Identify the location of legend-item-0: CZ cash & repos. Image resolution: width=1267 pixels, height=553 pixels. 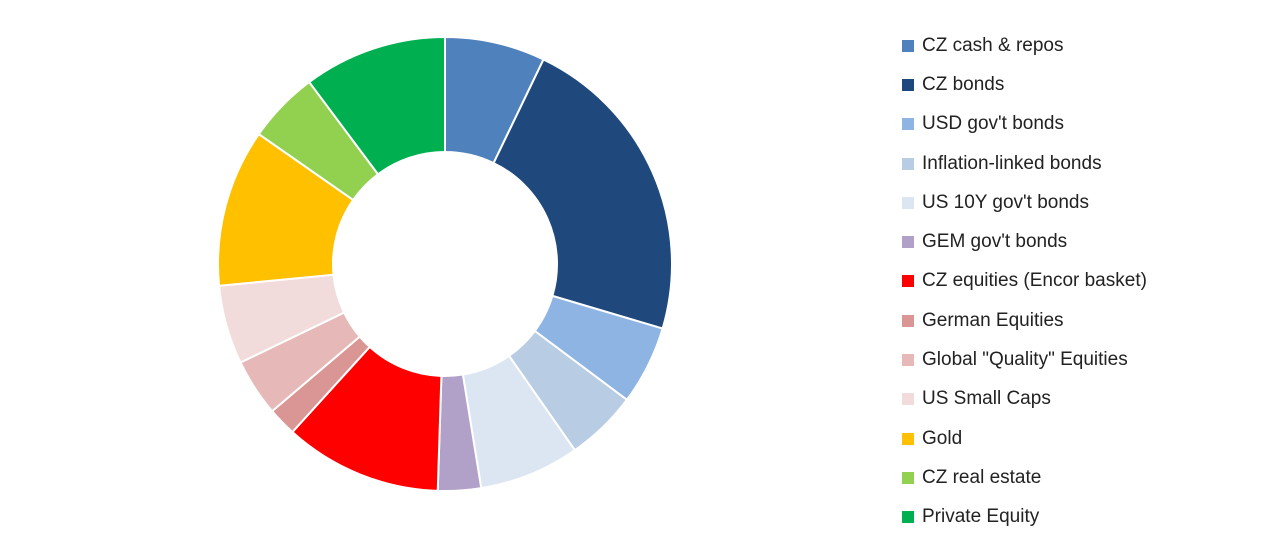
(1024, 45).